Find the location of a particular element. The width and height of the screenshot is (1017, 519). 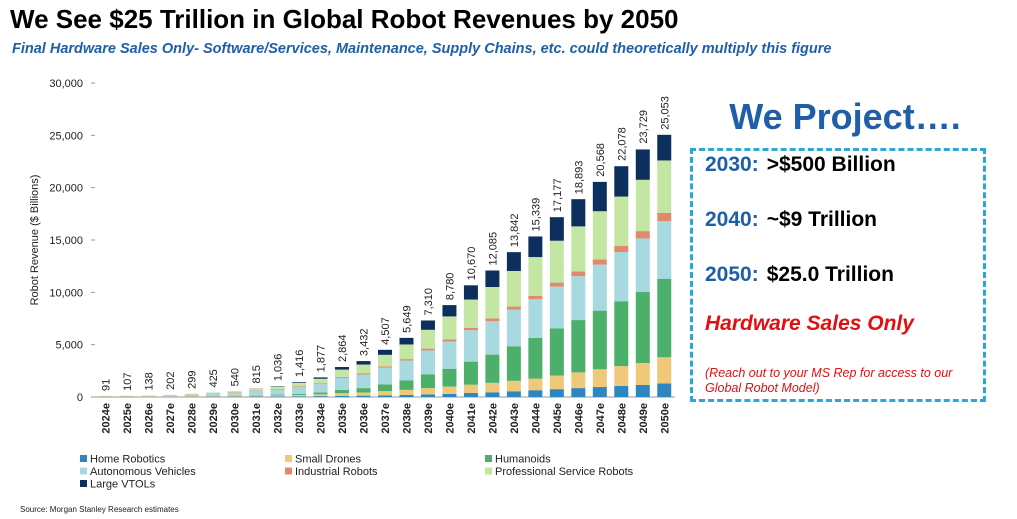

y-tick-label: 25,000 is located at coordinates (66, 136).